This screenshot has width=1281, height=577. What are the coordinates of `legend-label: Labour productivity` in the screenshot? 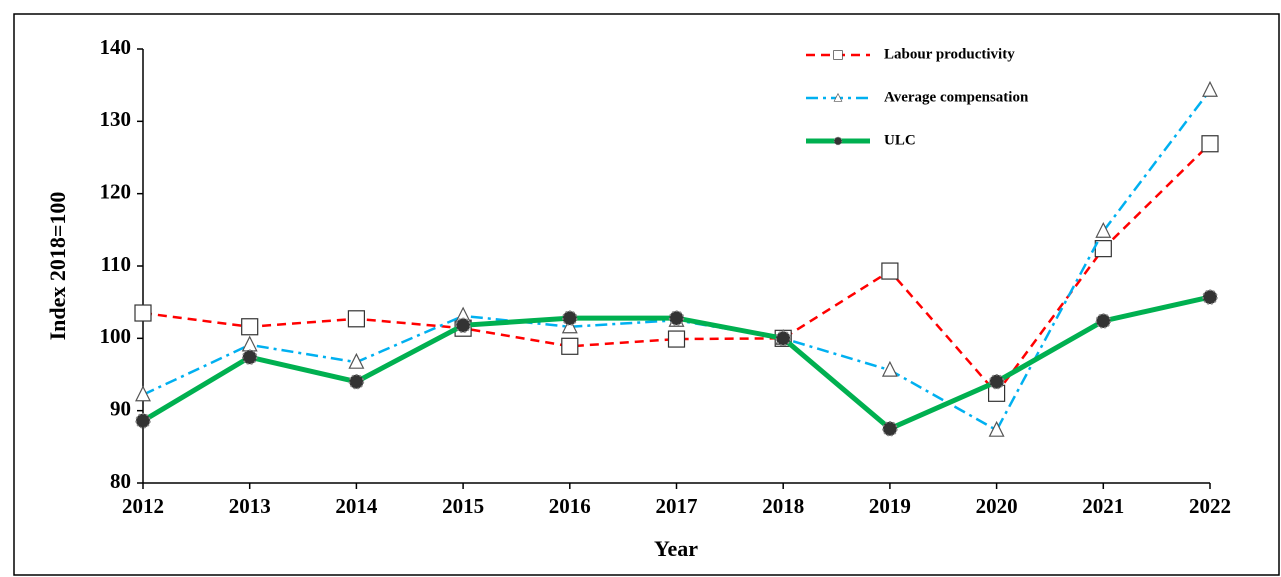 It's located at (949, 54).